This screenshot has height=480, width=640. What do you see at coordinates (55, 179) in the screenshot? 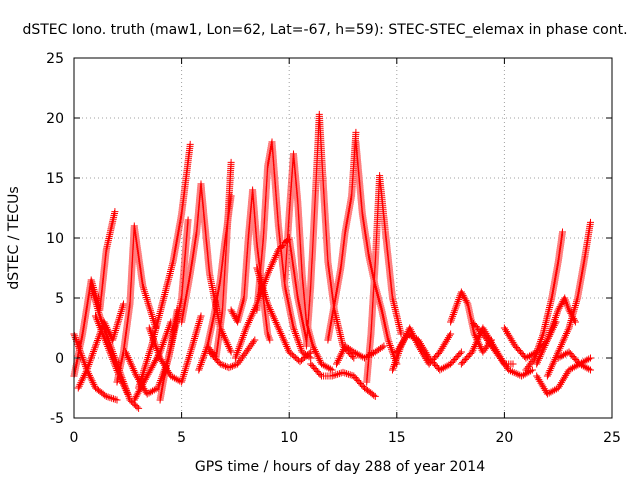
I see `y-tick-label: 15` at bounding box center [55, 179].